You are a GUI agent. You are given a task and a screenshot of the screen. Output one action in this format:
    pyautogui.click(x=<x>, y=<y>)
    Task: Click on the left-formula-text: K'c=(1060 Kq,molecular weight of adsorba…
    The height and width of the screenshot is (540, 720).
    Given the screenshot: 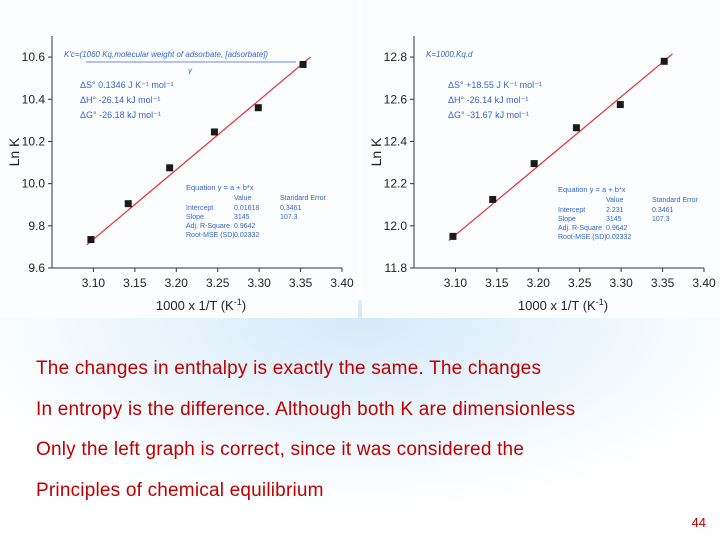 What is the action you would take?
    pyautogui.click(x=166, y=54)
    